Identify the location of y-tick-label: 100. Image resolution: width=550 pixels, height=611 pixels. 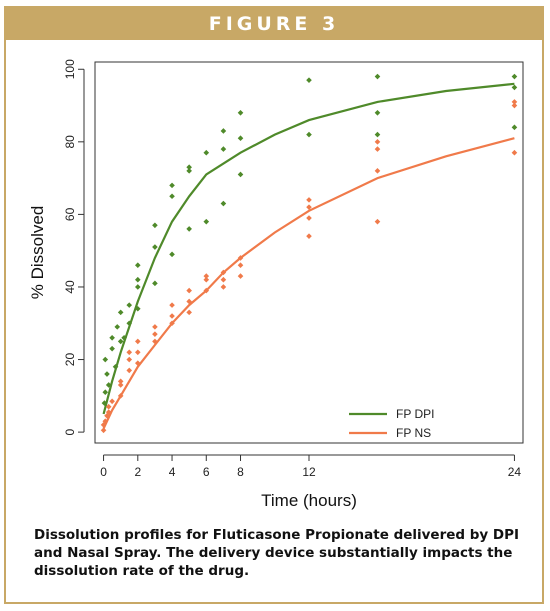
(70, 69).